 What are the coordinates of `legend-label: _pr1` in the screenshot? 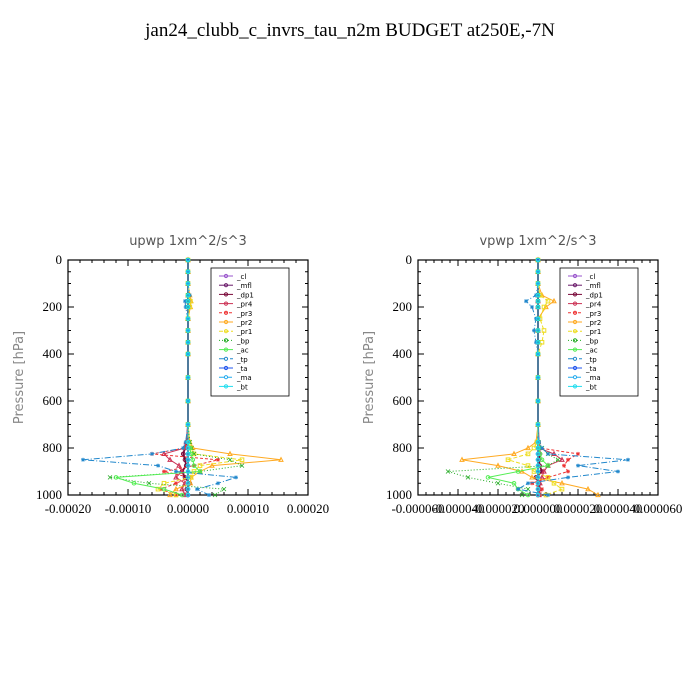 It's located at (244, 332).